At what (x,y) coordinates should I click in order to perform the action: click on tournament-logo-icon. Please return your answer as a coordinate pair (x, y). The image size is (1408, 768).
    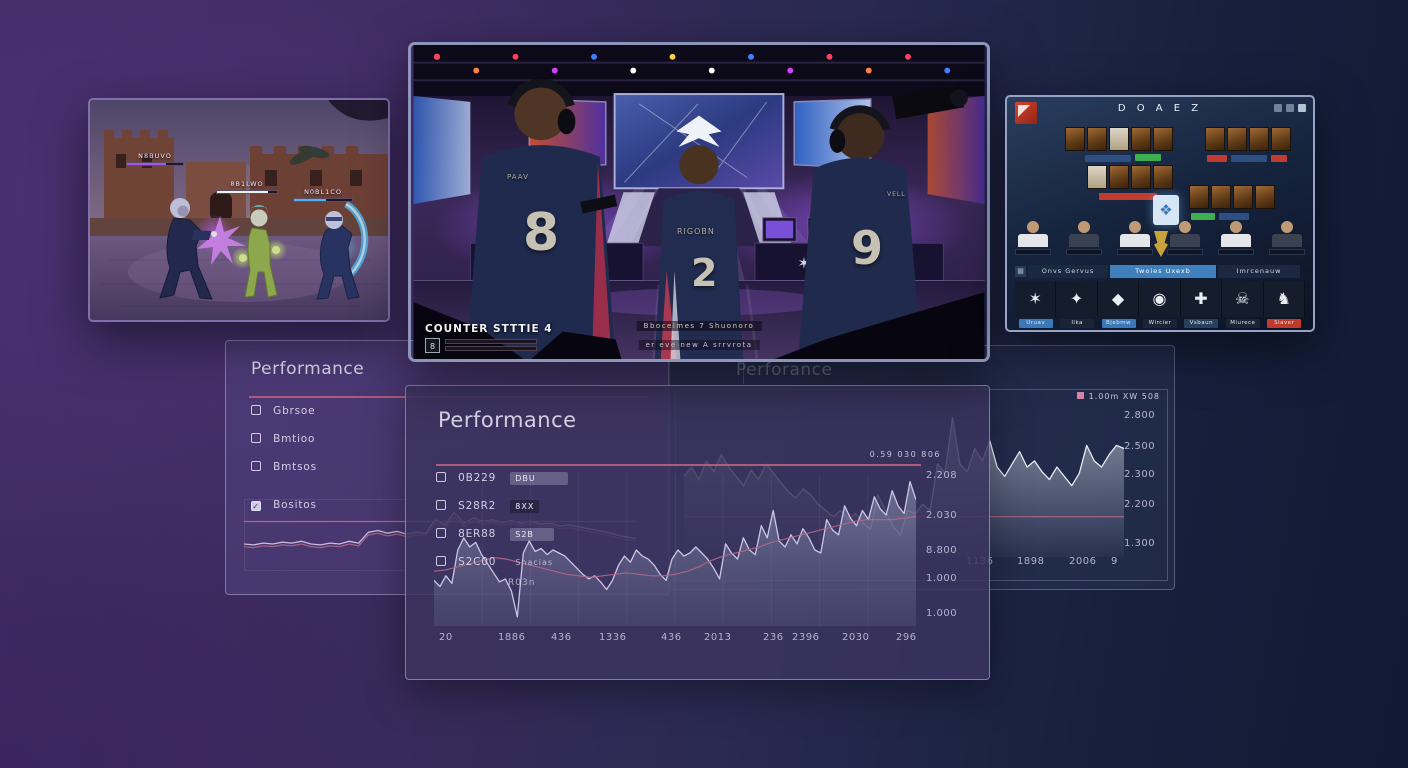
    Looking at the image, I should click on (699, 131).